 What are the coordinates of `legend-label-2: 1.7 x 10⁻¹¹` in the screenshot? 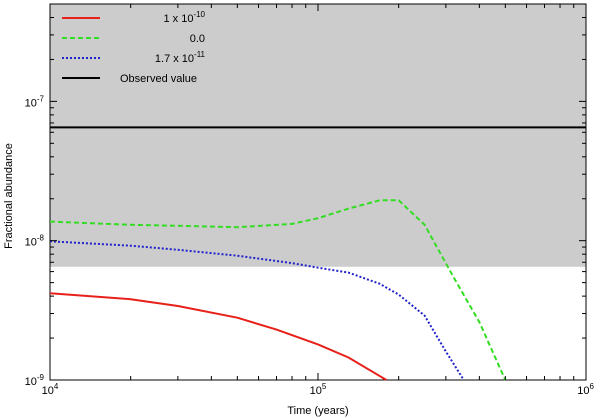 It's located at (180, 57).